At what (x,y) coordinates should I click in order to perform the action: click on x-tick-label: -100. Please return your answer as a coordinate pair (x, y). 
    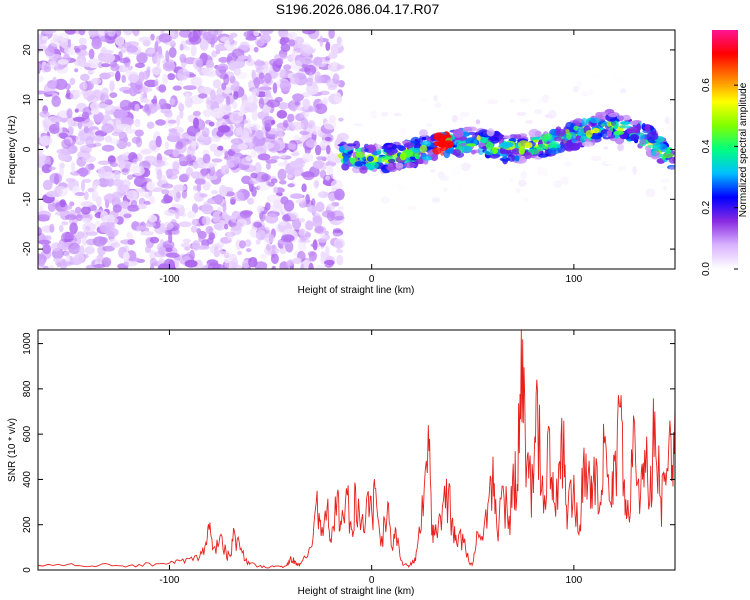
    Looking at the image, I should click on (169, 279).